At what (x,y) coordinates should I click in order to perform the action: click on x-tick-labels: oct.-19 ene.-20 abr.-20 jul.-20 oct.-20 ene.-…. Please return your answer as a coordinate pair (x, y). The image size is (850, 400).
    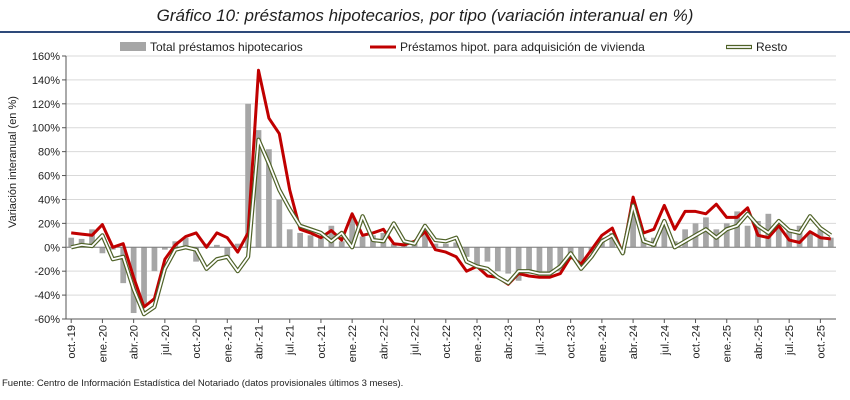
    Looking at the image, I should click on (446, 340).